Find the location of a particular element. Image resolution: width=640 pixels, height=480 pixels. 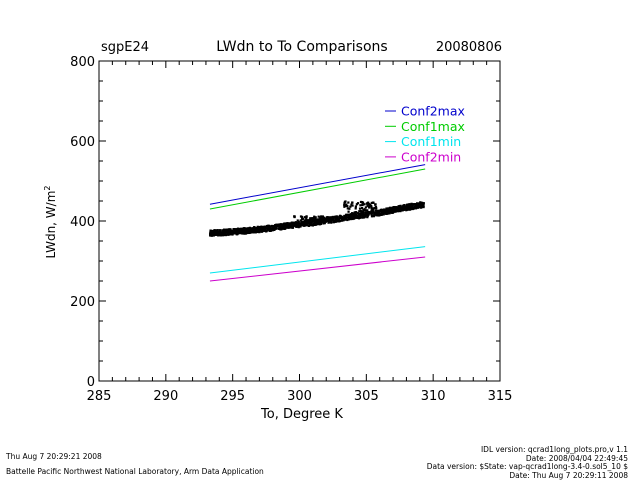

y-tick-label: 600 is located at coordinates (82, 142).